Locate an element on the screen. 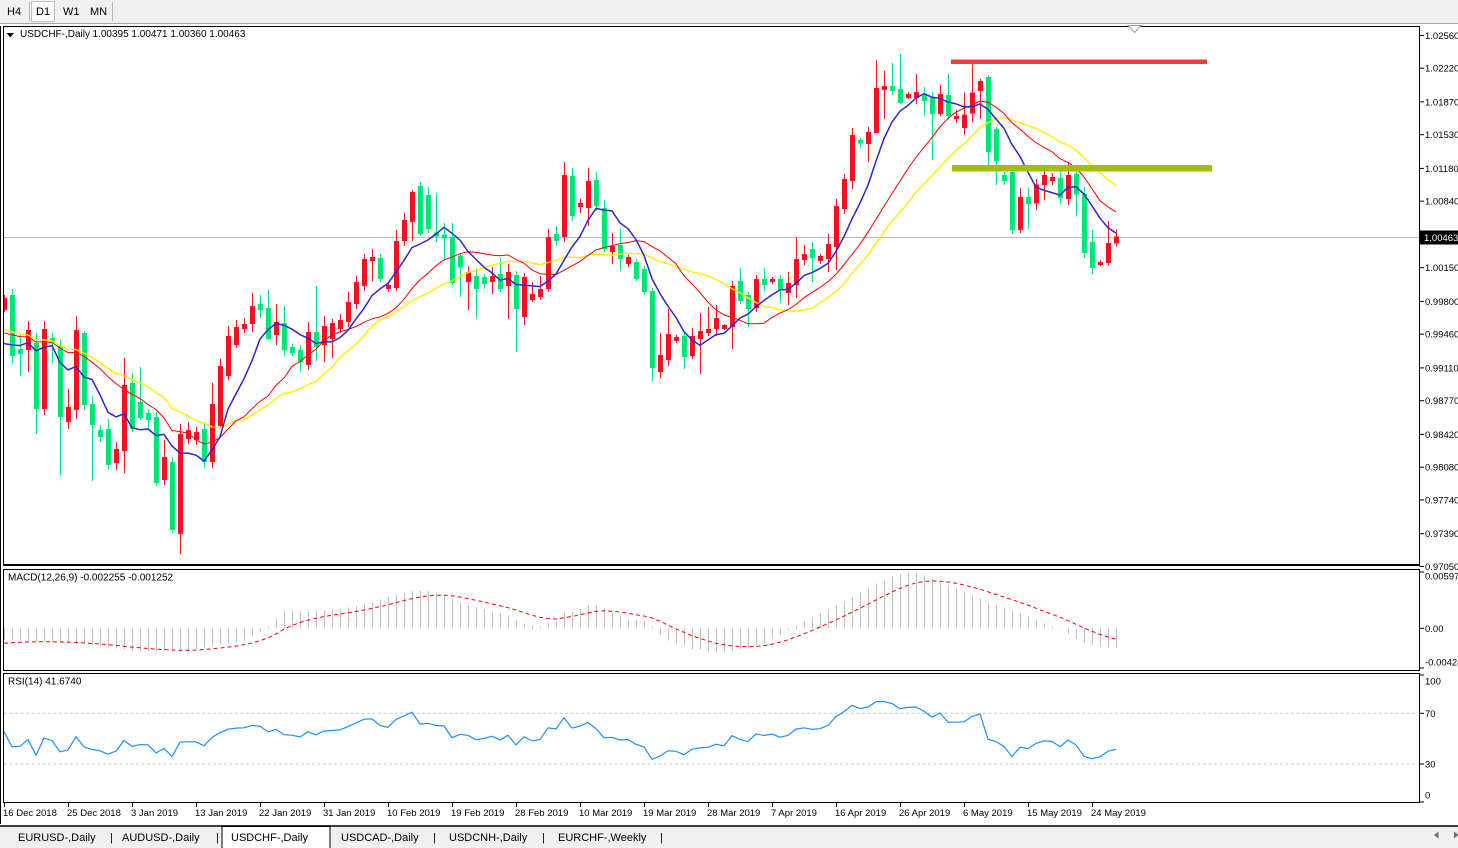 The width and height of the screenshot is (1458, 848). svg-text: 1.00840 is located at coordinates (1441, 202).